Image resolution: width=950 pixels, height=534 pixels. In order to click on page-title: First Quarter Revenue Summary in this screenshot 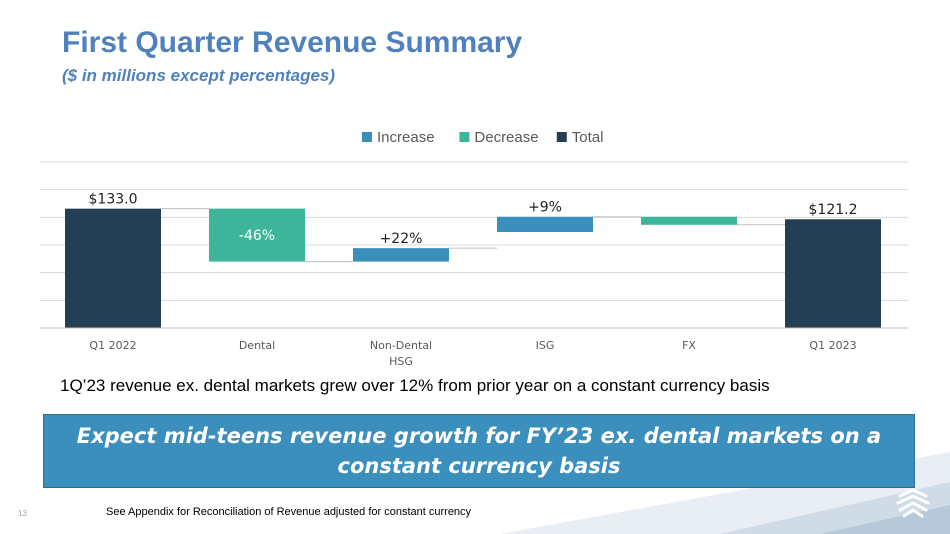, I will do `click(292, 42)`.